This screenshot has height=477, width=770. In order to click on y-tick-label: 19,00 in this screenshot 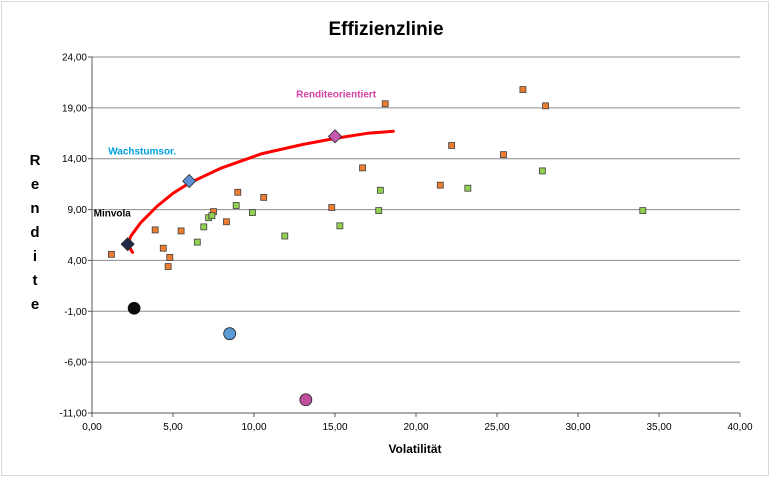, I will do `click(74, 108)`.